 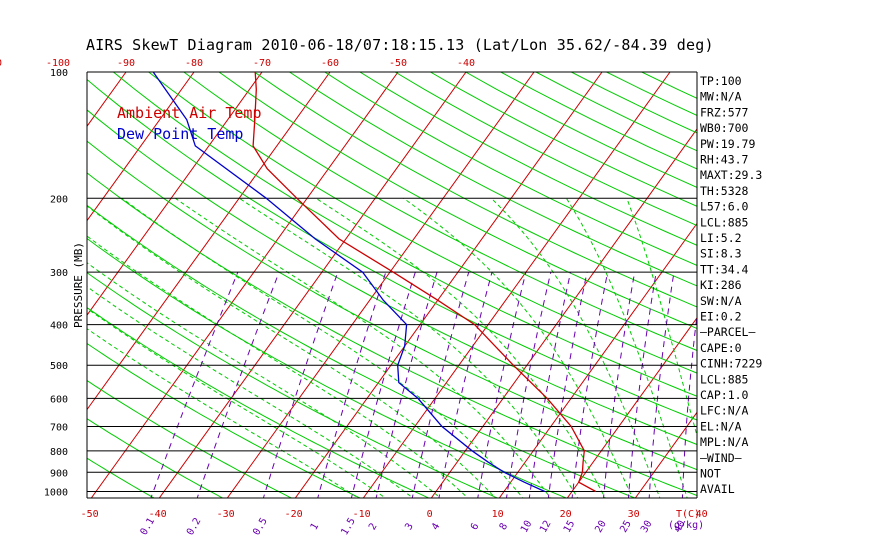 What do you see at coordinates (731, 364) in the screenshot?
I see `stat-label: CINH:7229` at bounding box center [731, 364].